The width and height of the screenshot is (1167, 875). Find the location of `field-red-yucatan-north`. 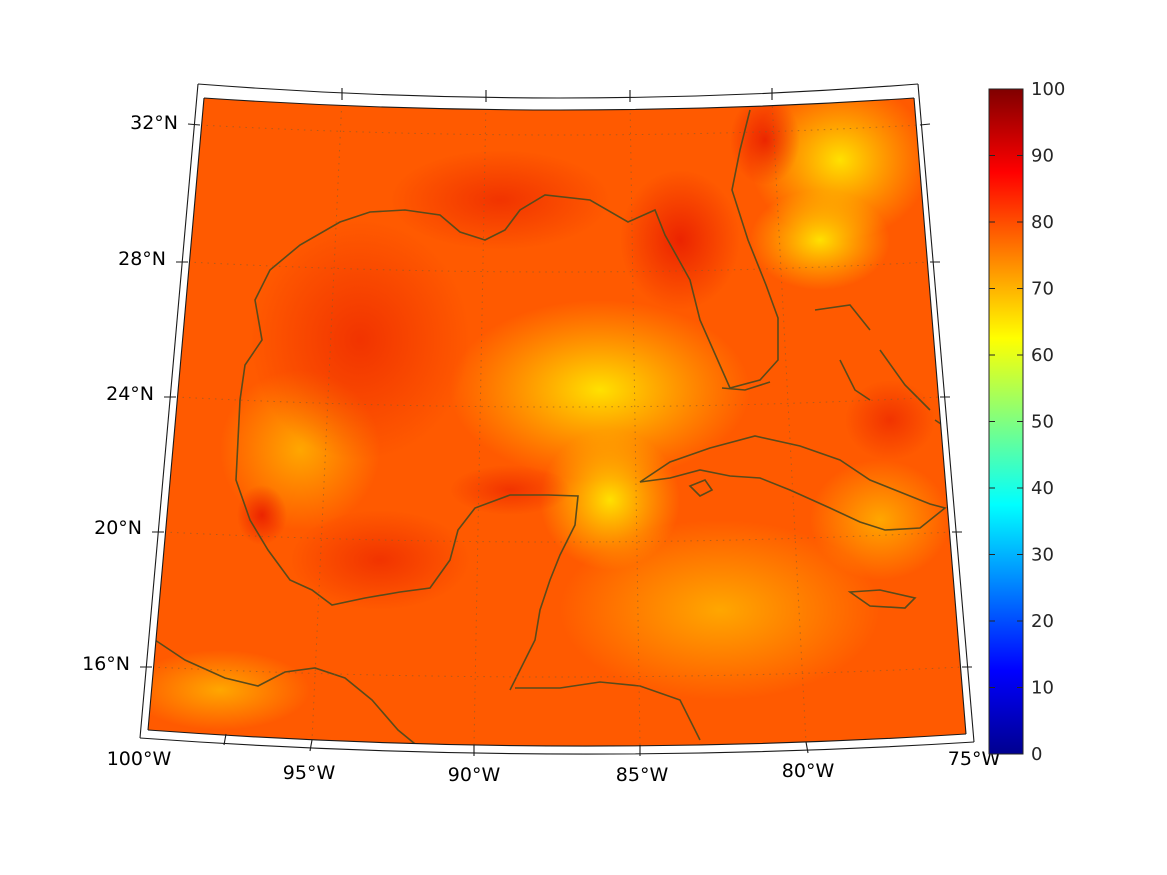

field-red-yucatan-north is located at coordinates (510, 490).